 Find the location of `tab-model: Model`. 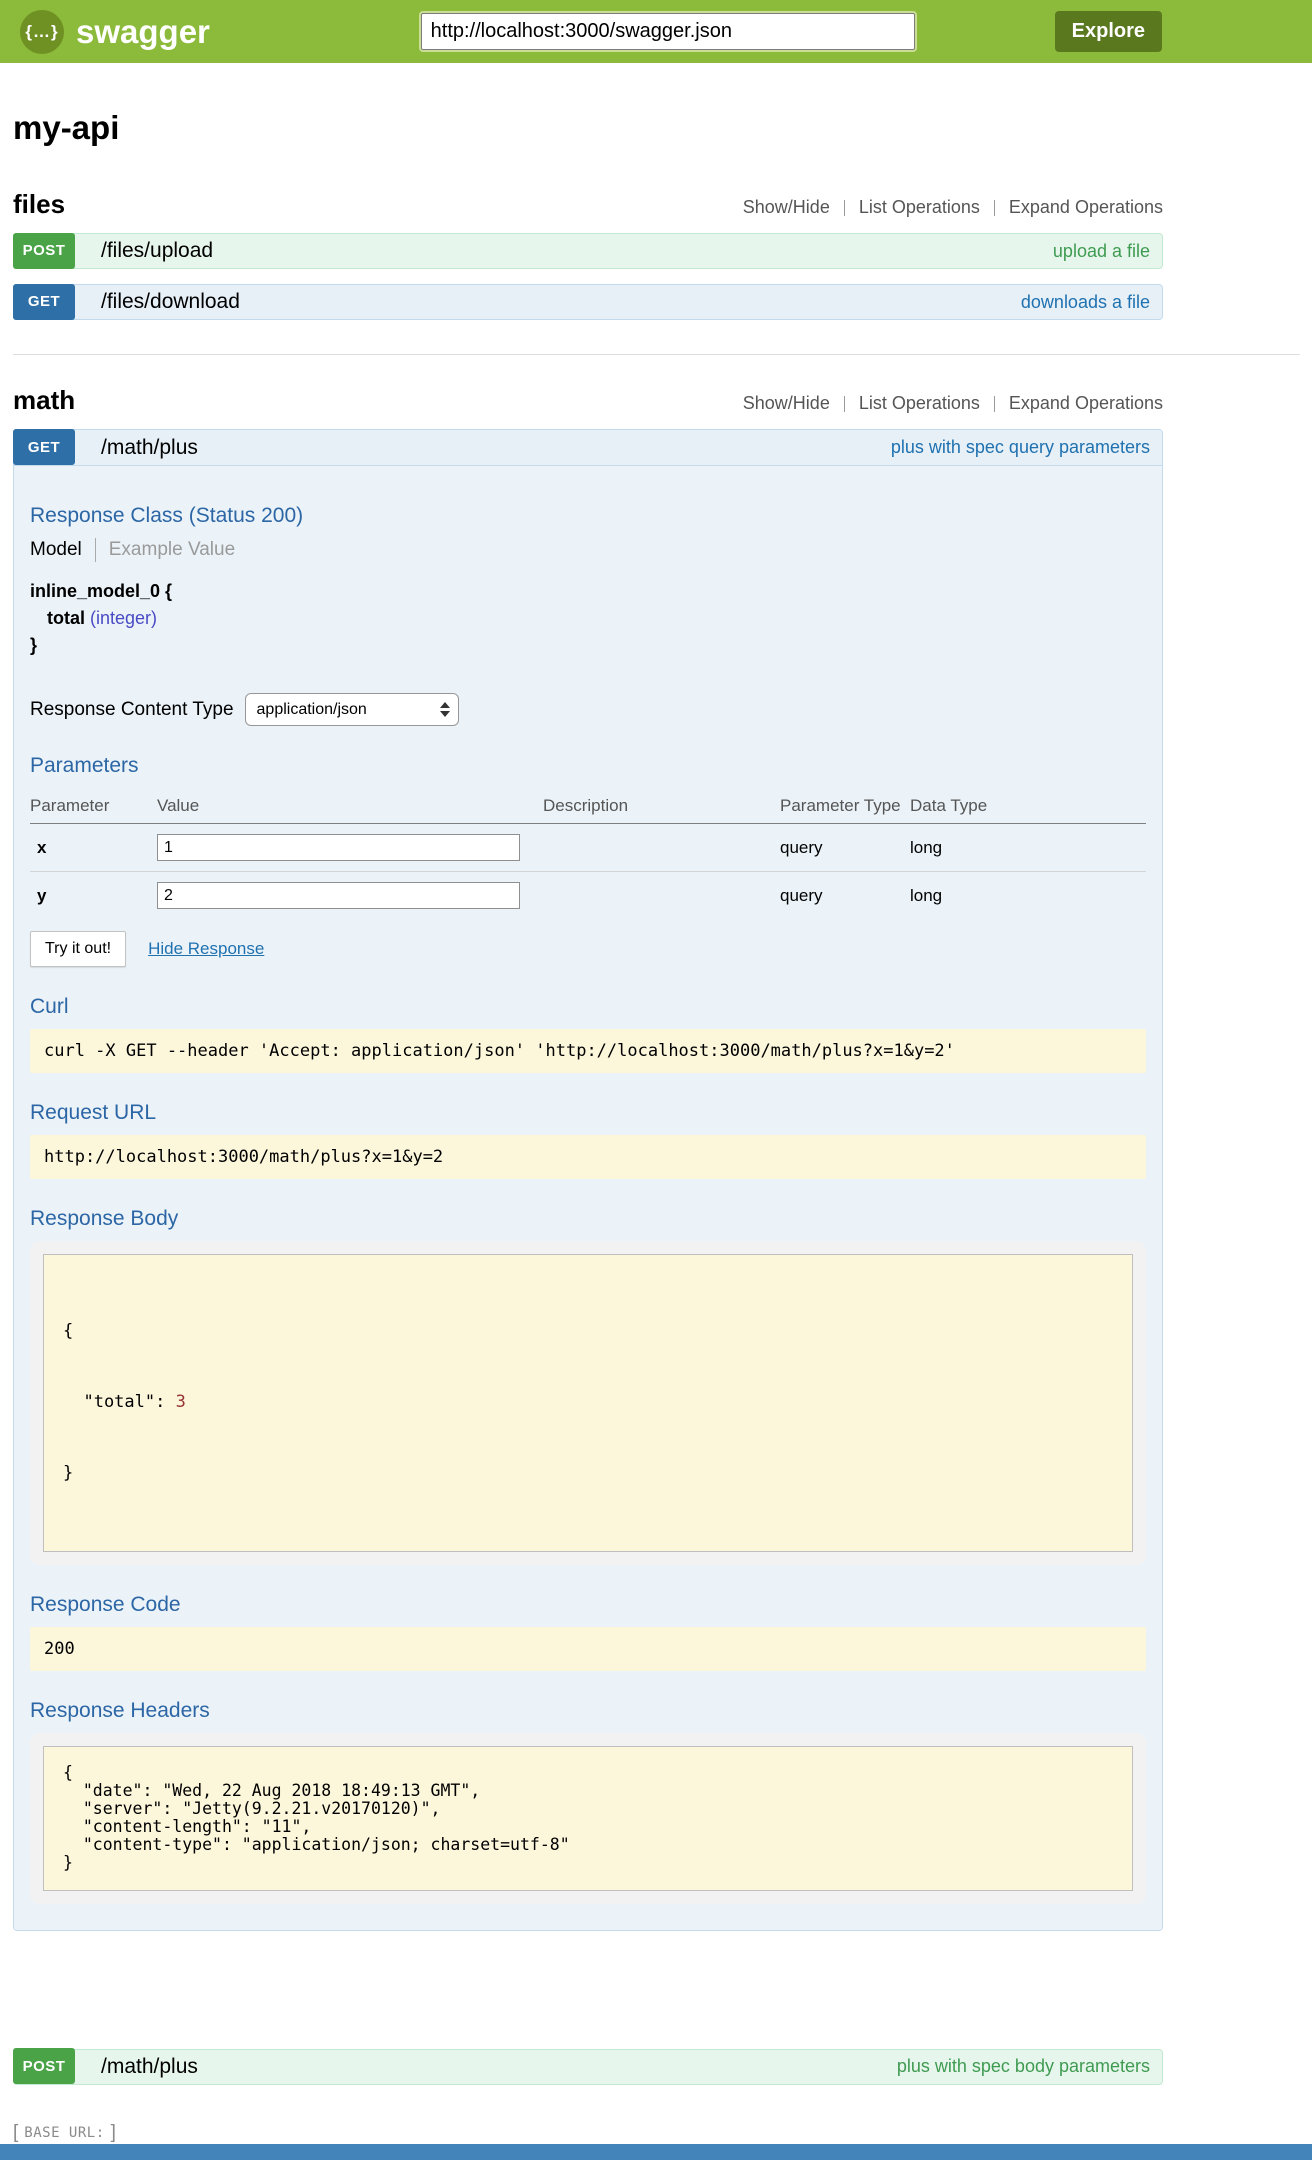

tab-model: Model is located at coordinates (56, 549).